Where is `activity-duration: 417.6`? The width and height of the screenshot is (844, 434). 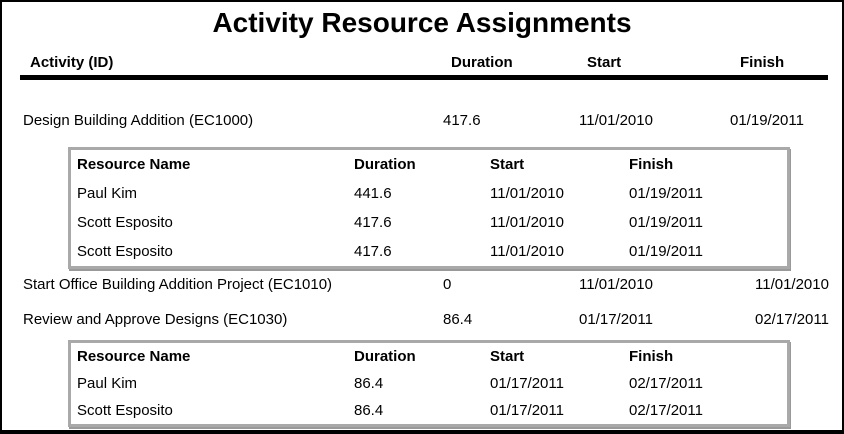 activity-duration: 417.6 is located at coordinates (462, 120).